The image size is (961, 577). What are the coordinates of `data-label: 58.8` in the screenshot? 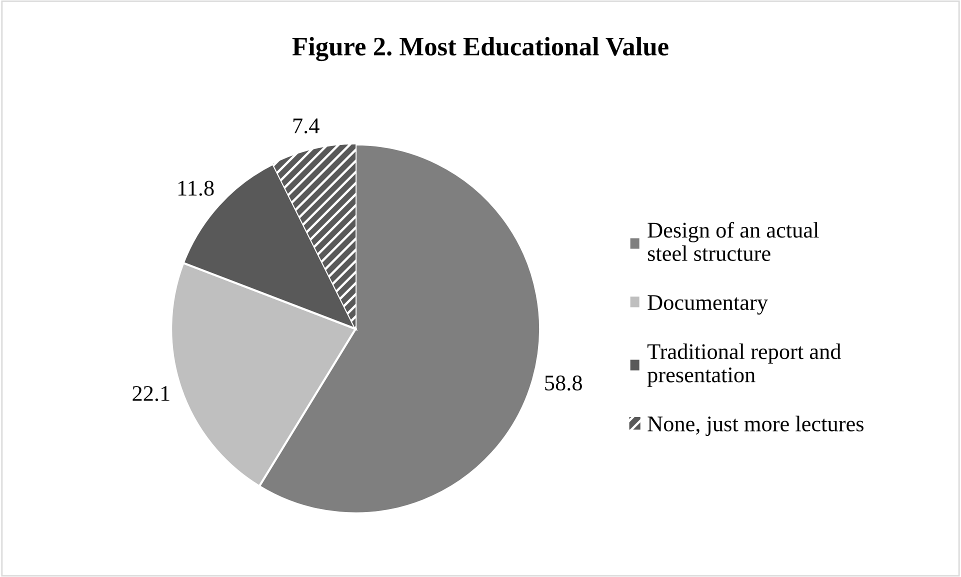 It's located at (563, 383).